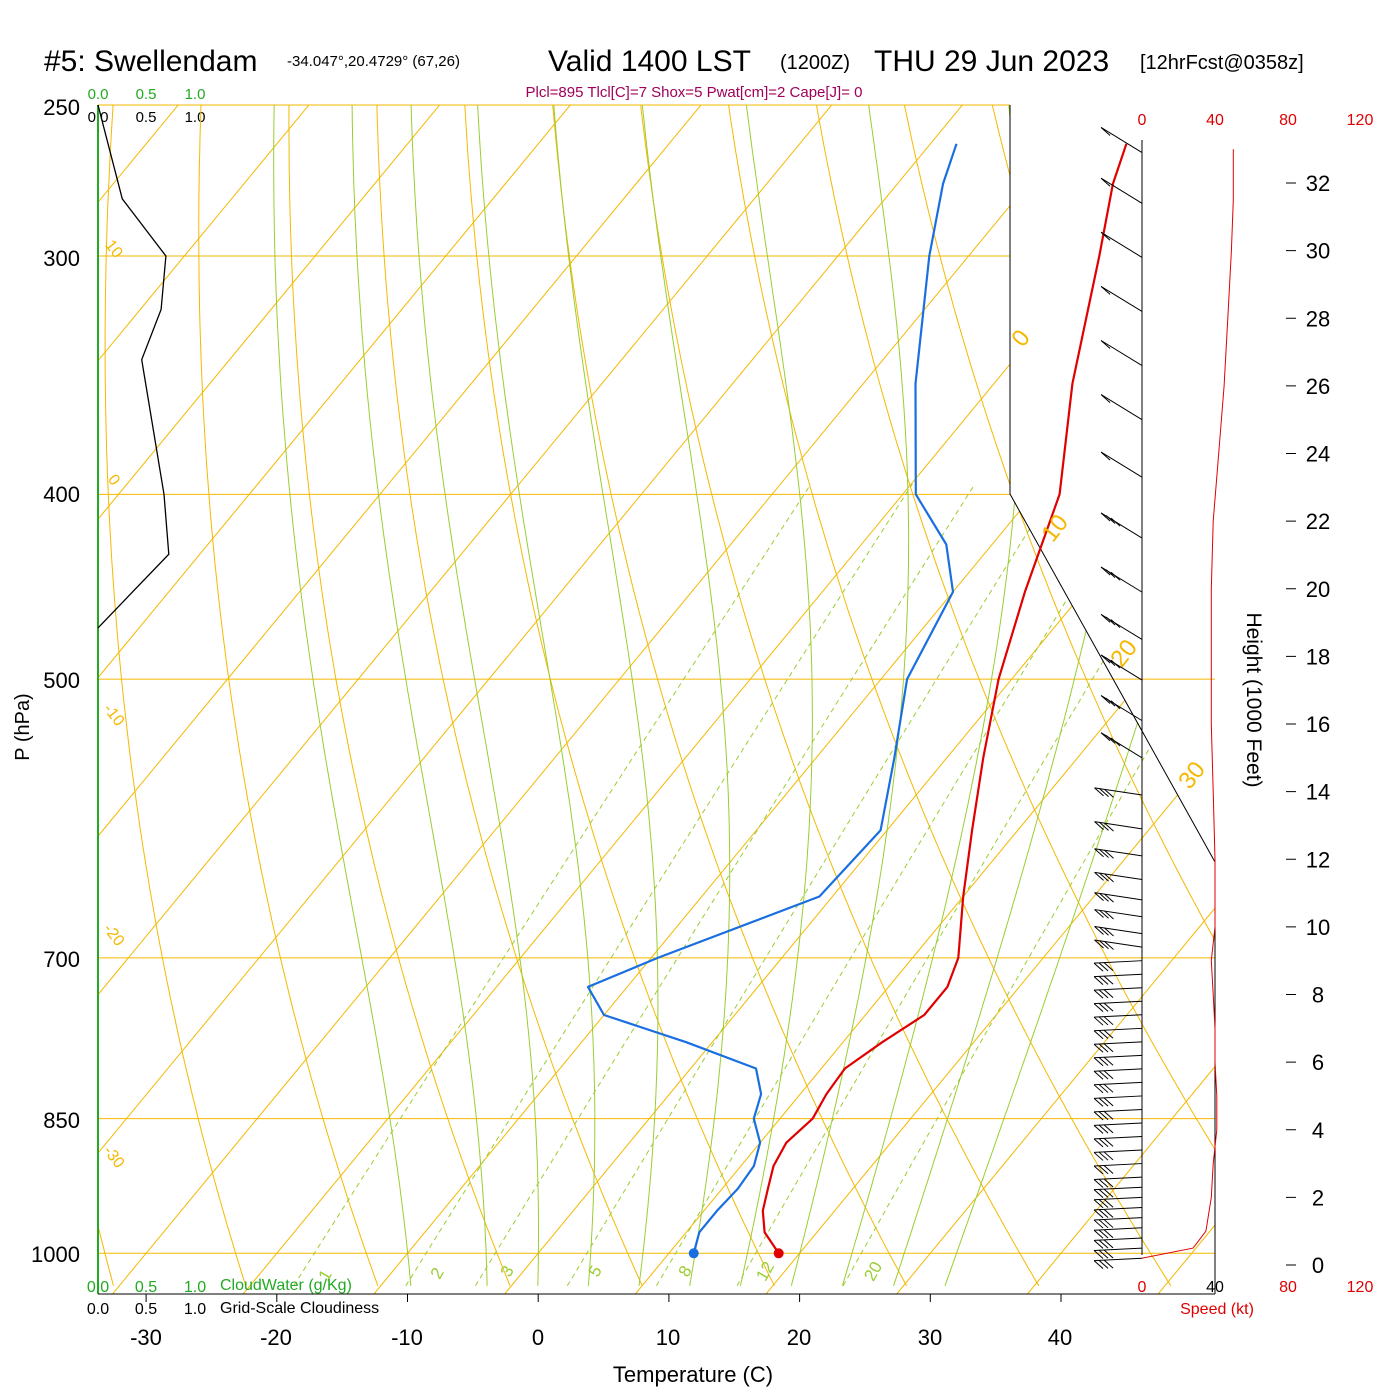 The height and width of the screenshot is (1400, 1400). Describe the element at coordinates (61, 1120) in the screenshot. I see `pressure-tick-850: 850` at that location.